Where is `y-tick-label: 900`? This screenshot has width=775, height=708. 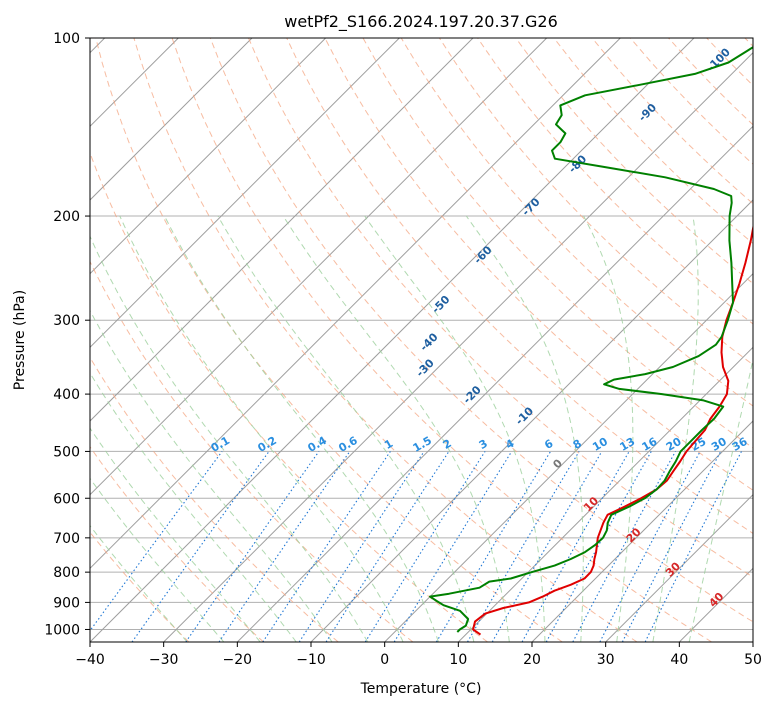
y-tick-label: 900 is located at coordinates (66, 603).